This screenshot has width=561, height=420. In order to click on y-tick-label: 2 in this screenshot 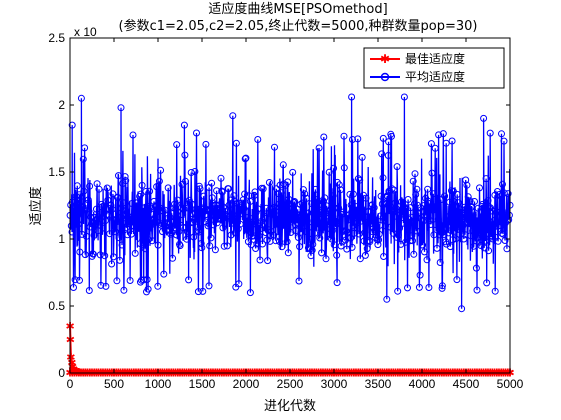, I will do `click(61, 105)`.